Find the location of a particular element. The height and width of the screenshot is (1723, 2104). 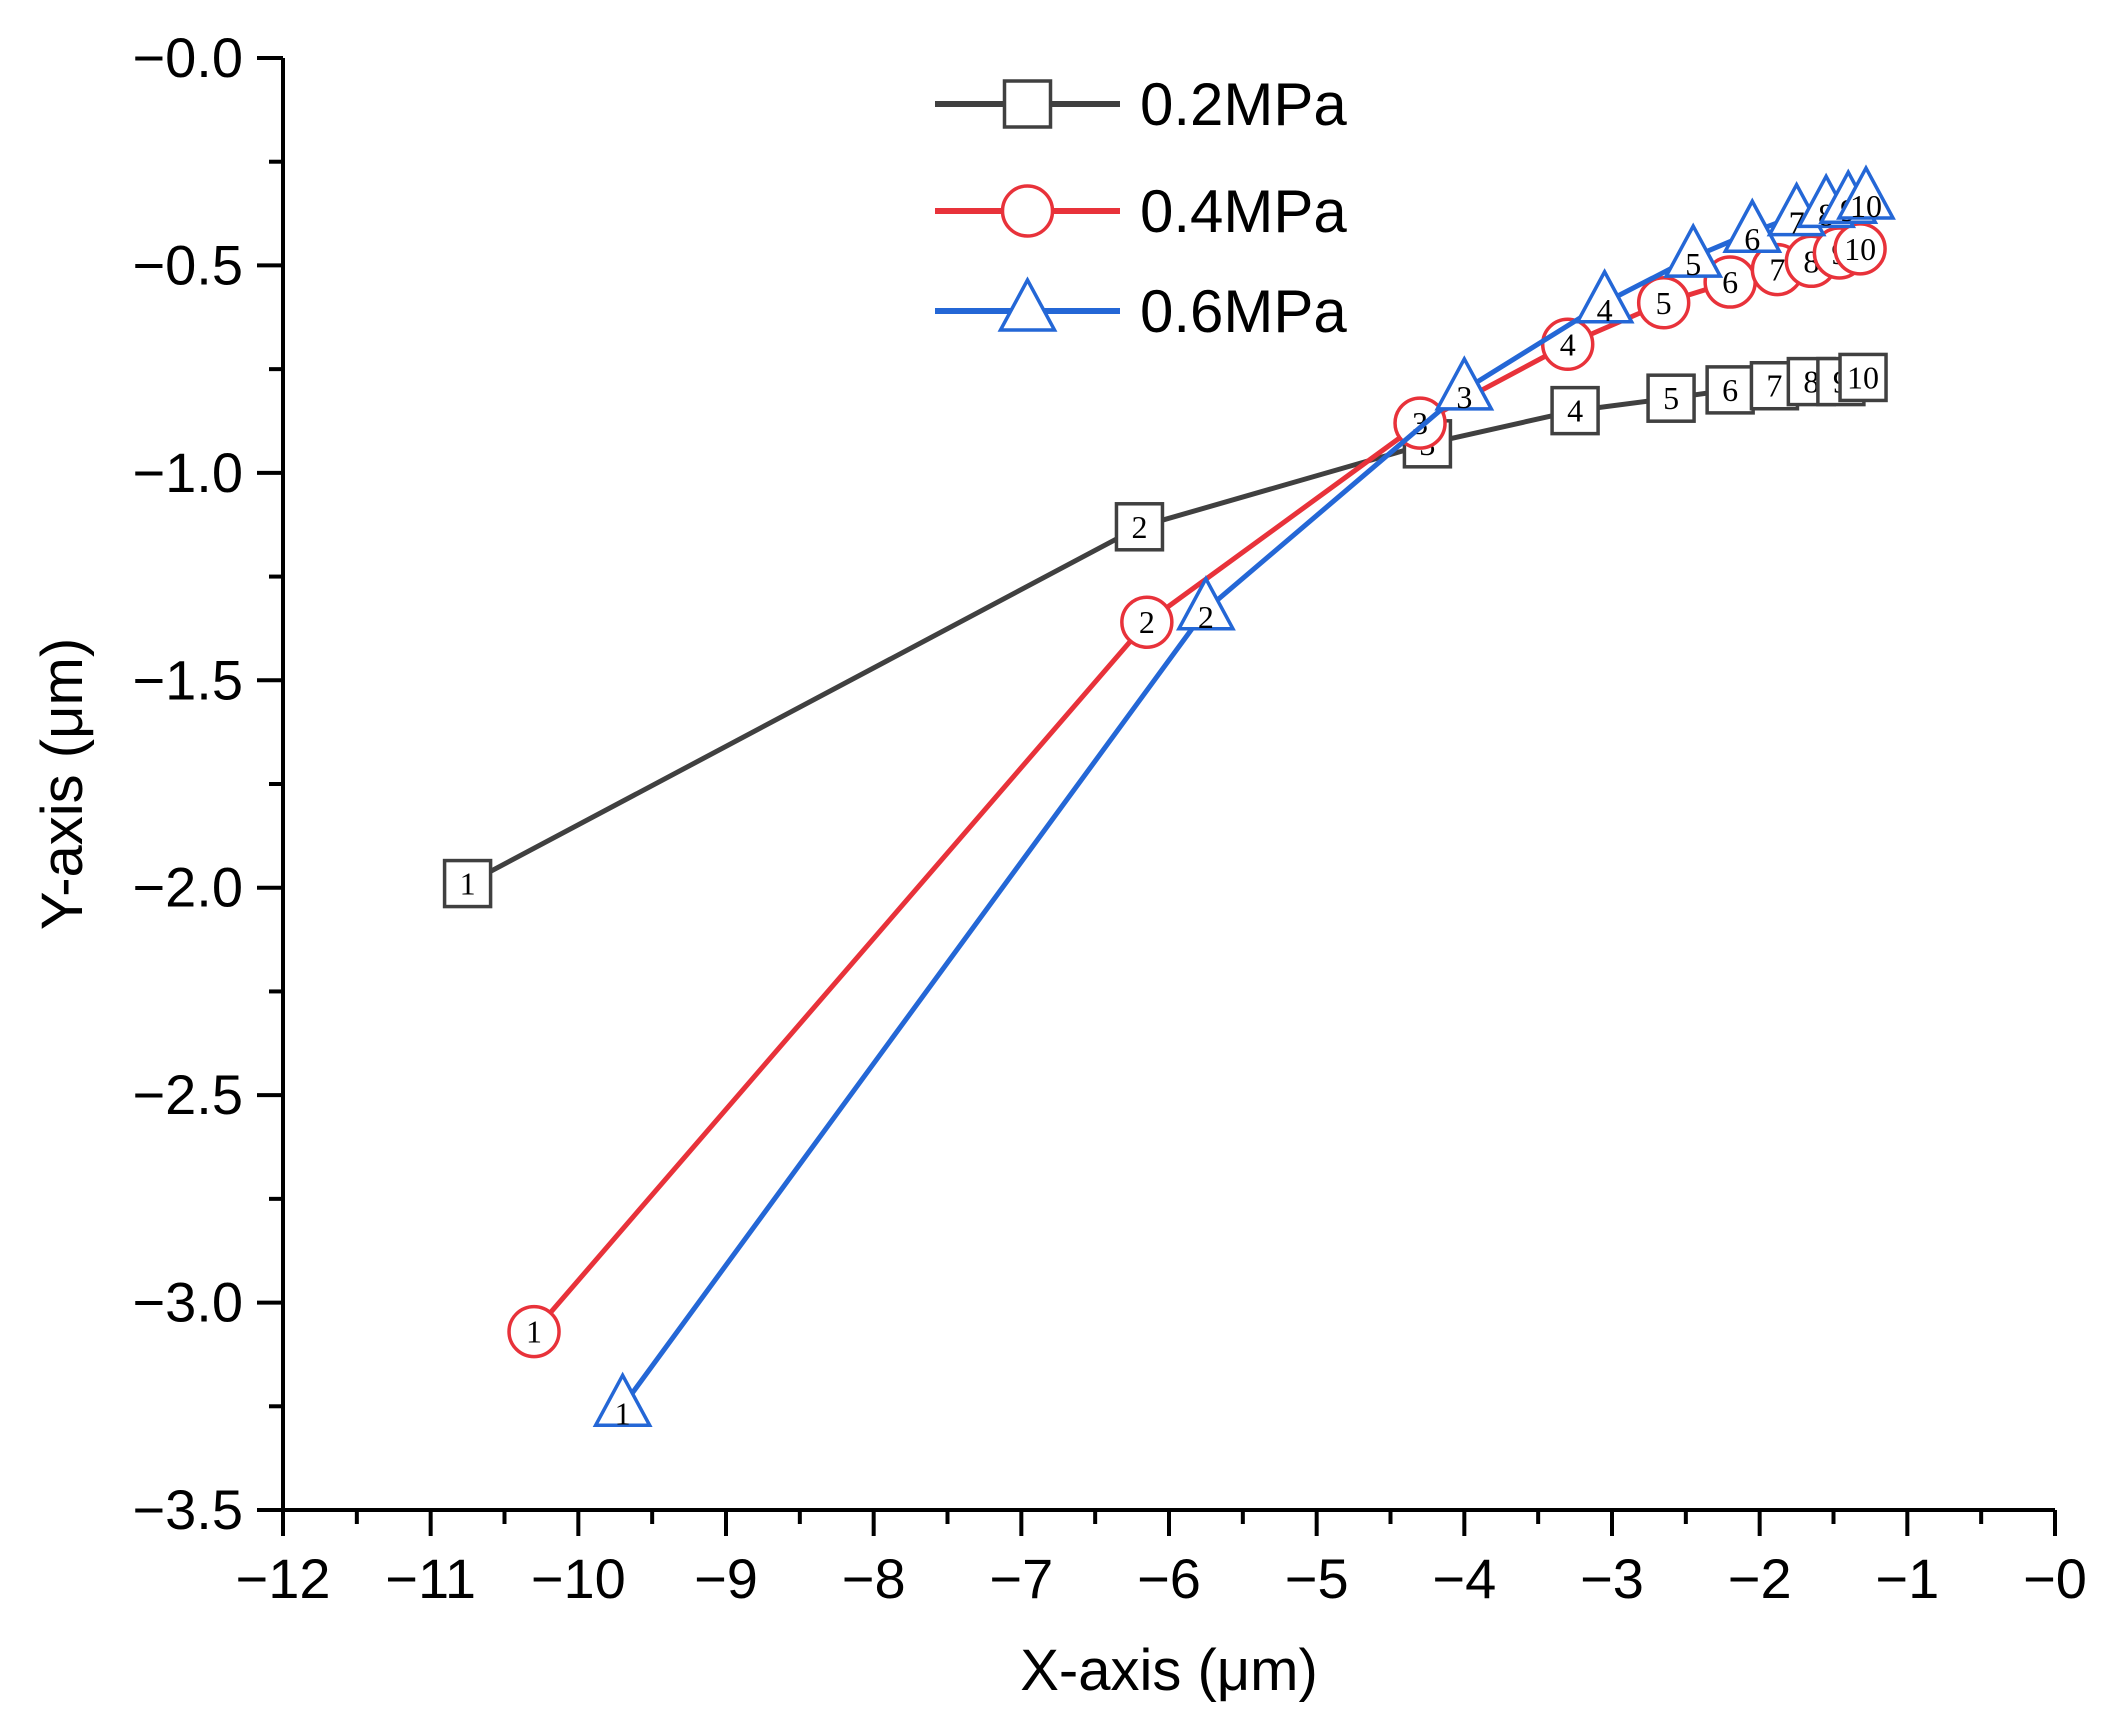

legend: 0.2MPa 0.4MPa 0.6MPa is located at coordinates (1141, 208).